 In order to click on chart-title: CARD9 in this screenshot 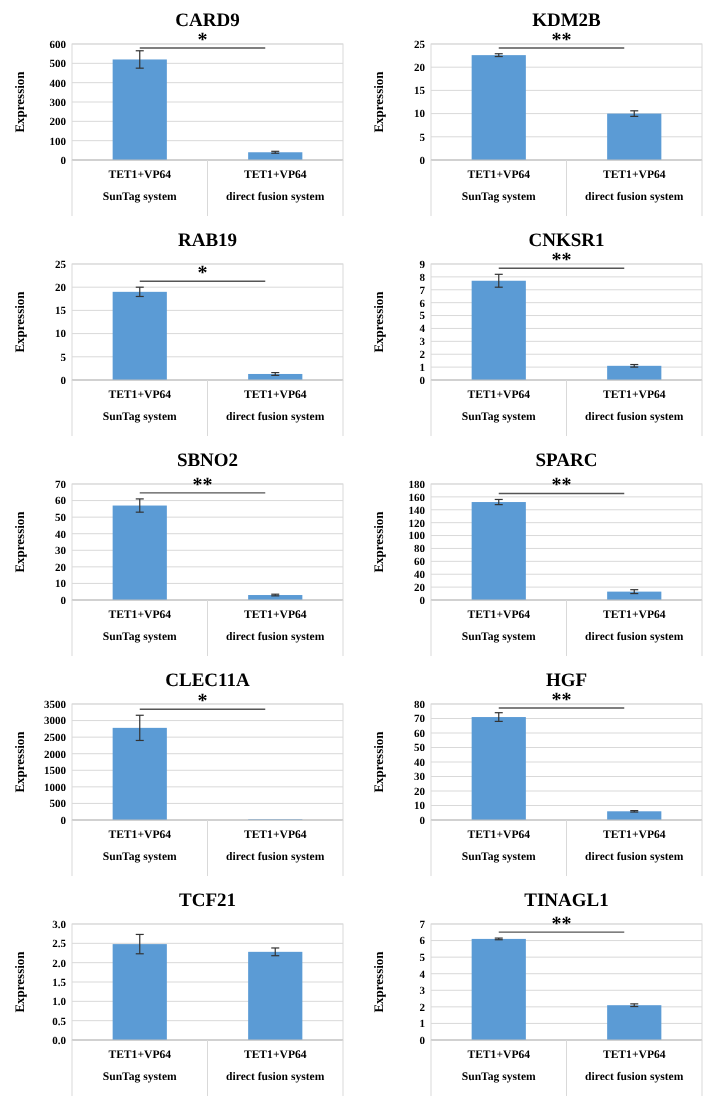, I will do `click(208, 22)`.